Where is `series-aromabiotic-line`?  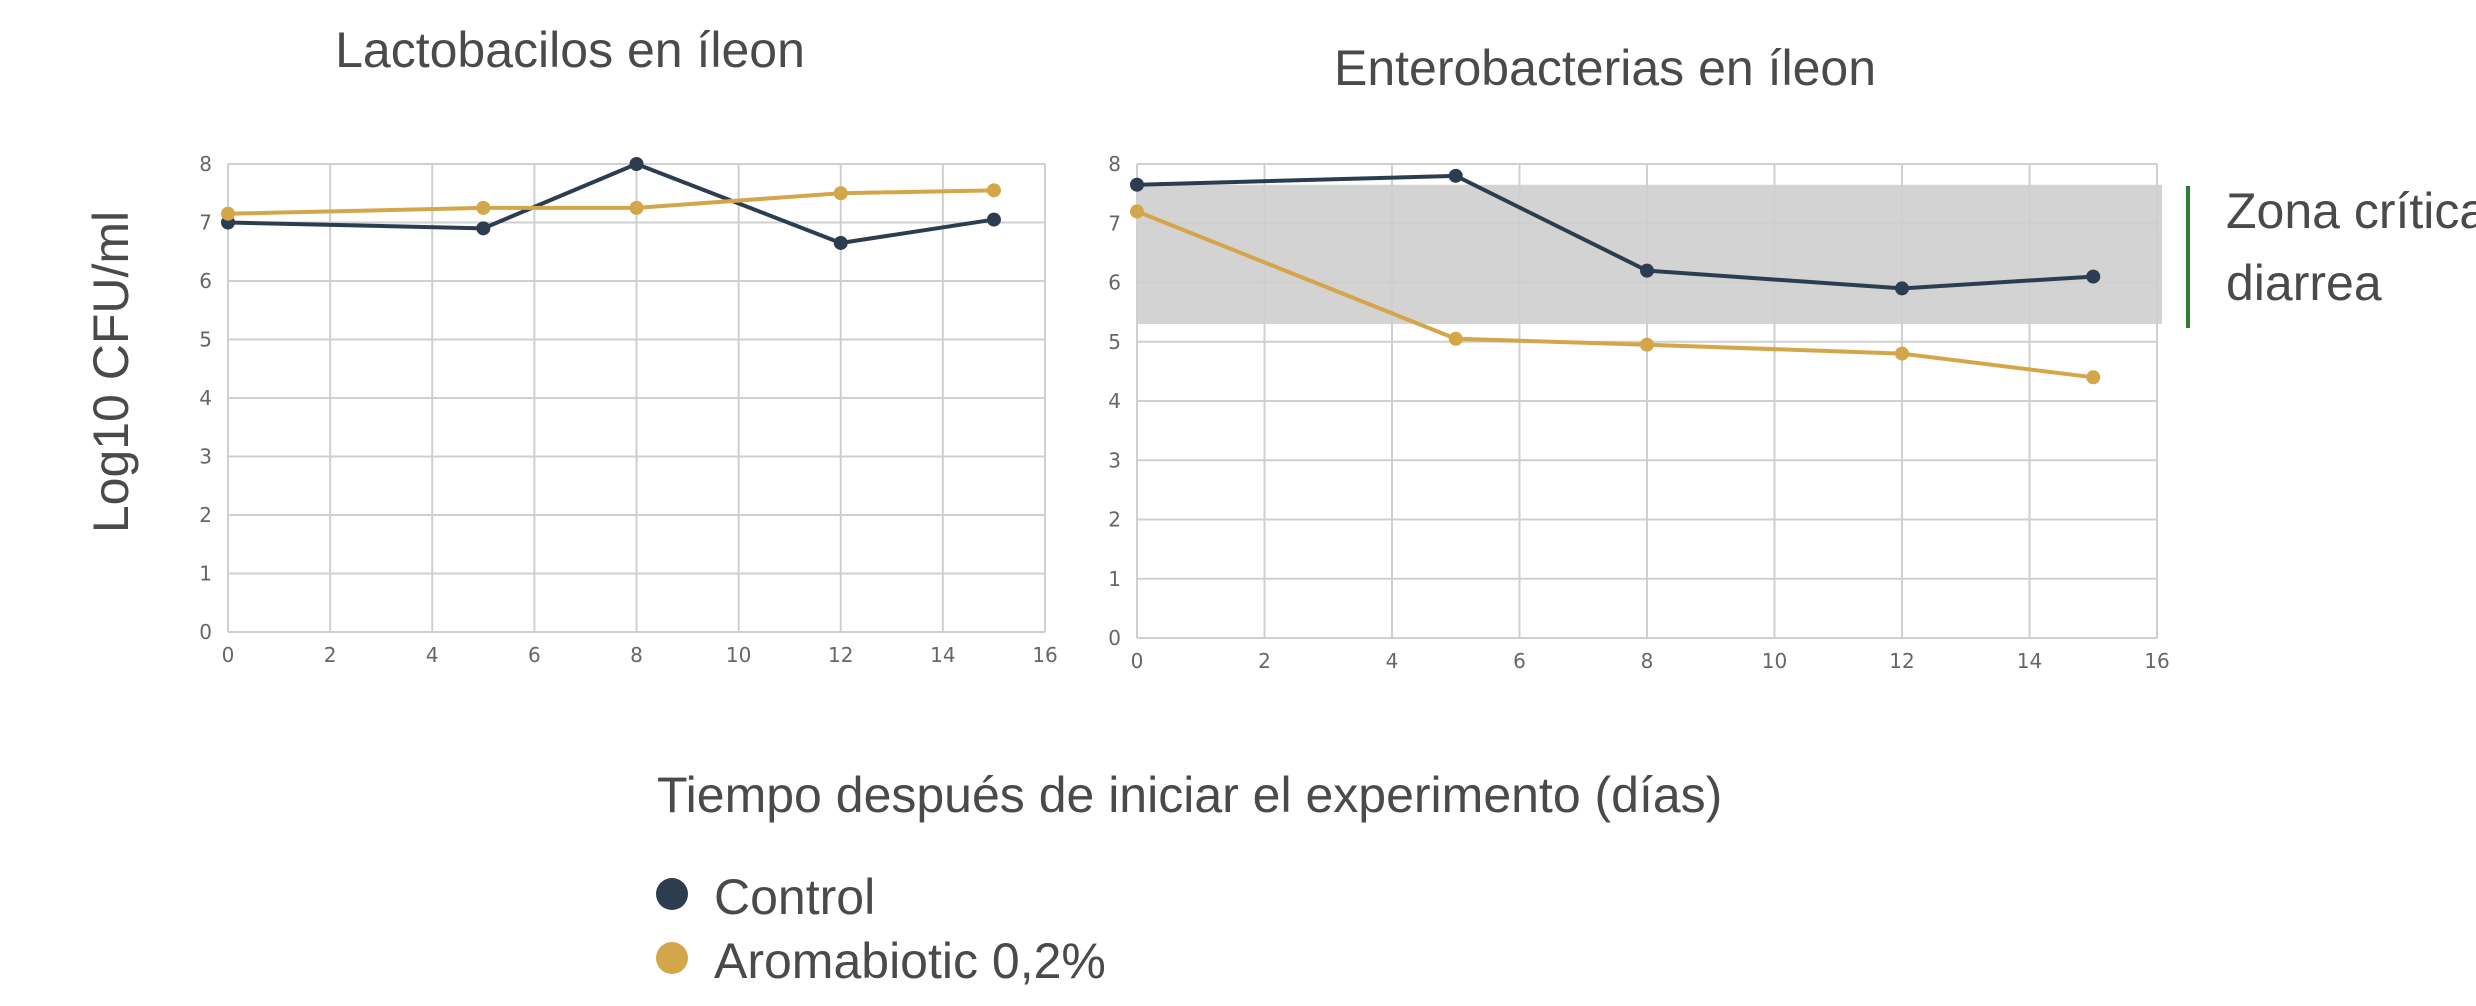
series-aromabiotic-line is located at coordinates (610, 202).